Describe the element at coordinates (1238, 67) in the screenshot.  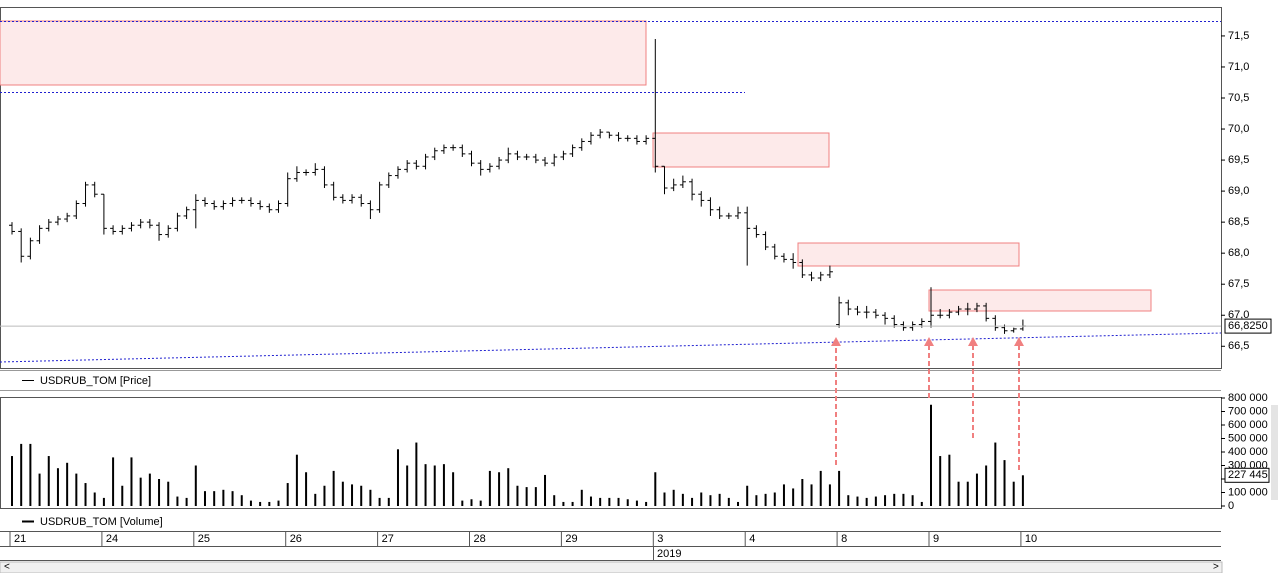
I see `y-tick-label: 71,0` at that location.